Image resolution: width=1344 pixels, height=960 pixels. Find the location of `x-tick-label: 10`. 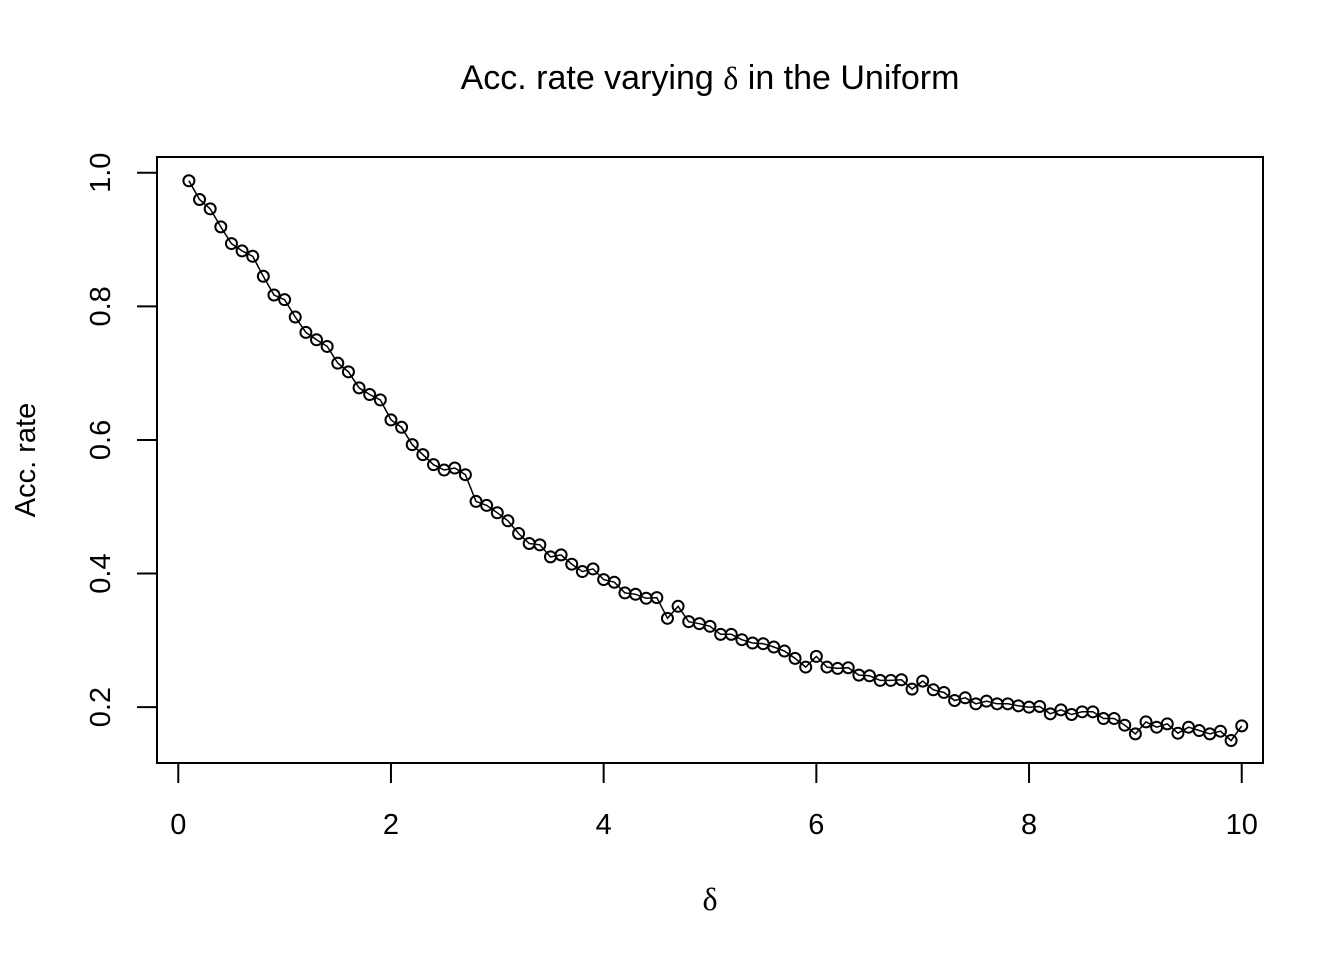

x-tick-label: 10 is located at coordinates (1242, 825).